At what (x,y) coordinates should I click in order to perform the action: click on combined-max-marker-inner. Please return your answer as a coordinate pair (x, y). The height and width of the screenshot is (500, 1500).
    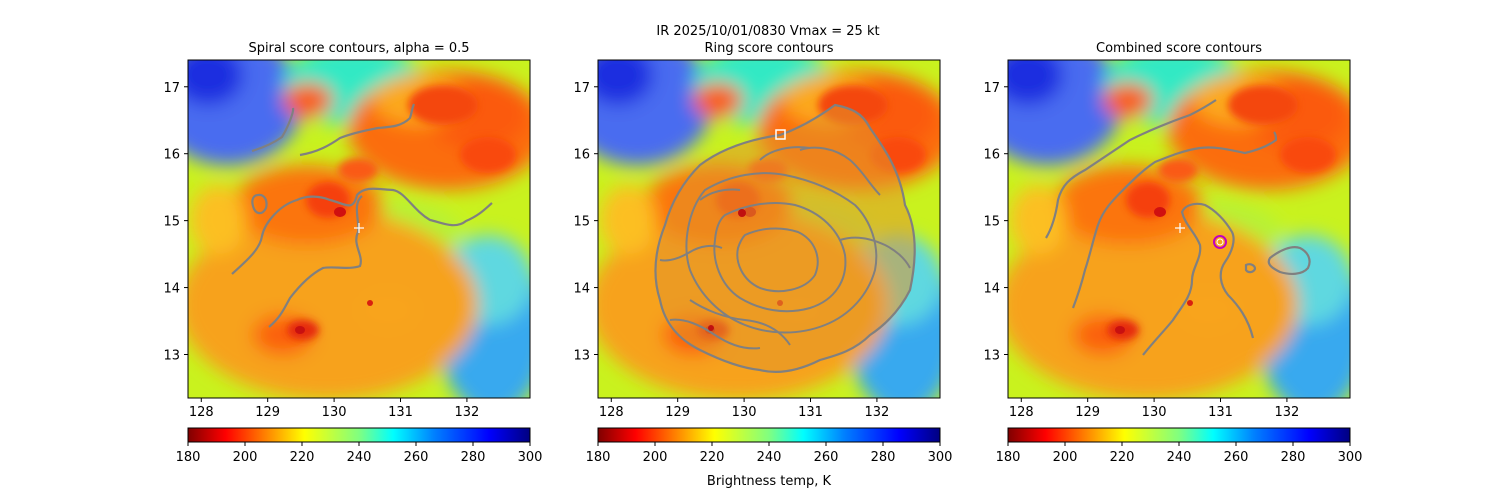
    Looking at the image, I should click on (1220, 242).